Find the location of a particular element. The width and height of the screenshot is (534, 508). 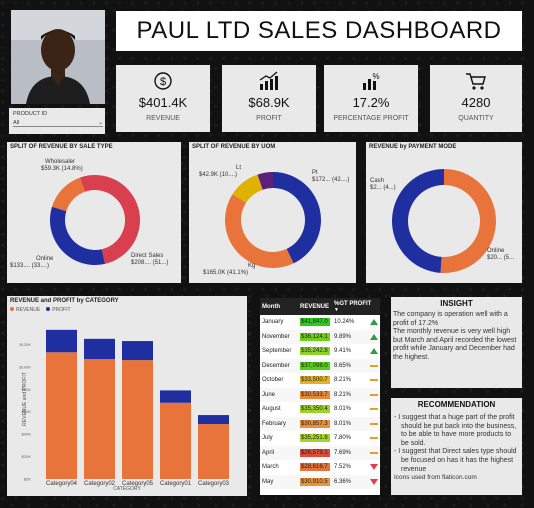

table-row: August $35,350.4 8.01% is located at coordinates (320, 409).